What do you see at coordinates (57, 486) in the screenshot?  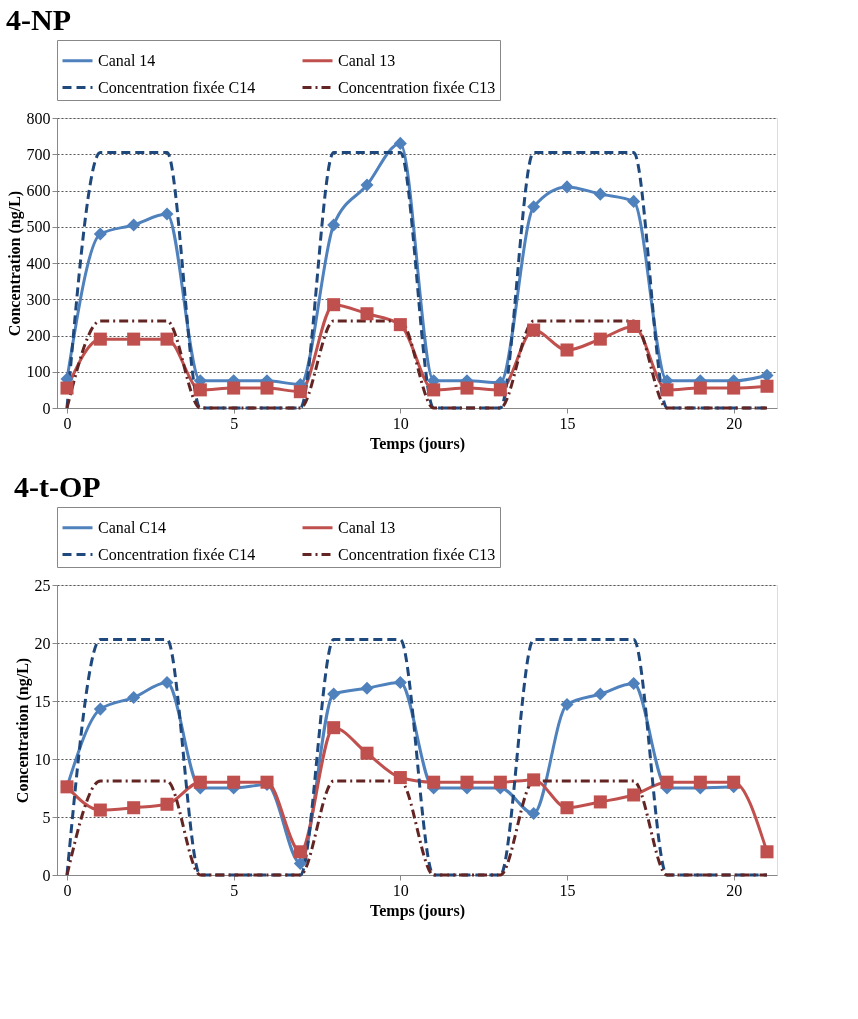 I see `chart-title: 4-t-OP` at bounding box center [57, 486].